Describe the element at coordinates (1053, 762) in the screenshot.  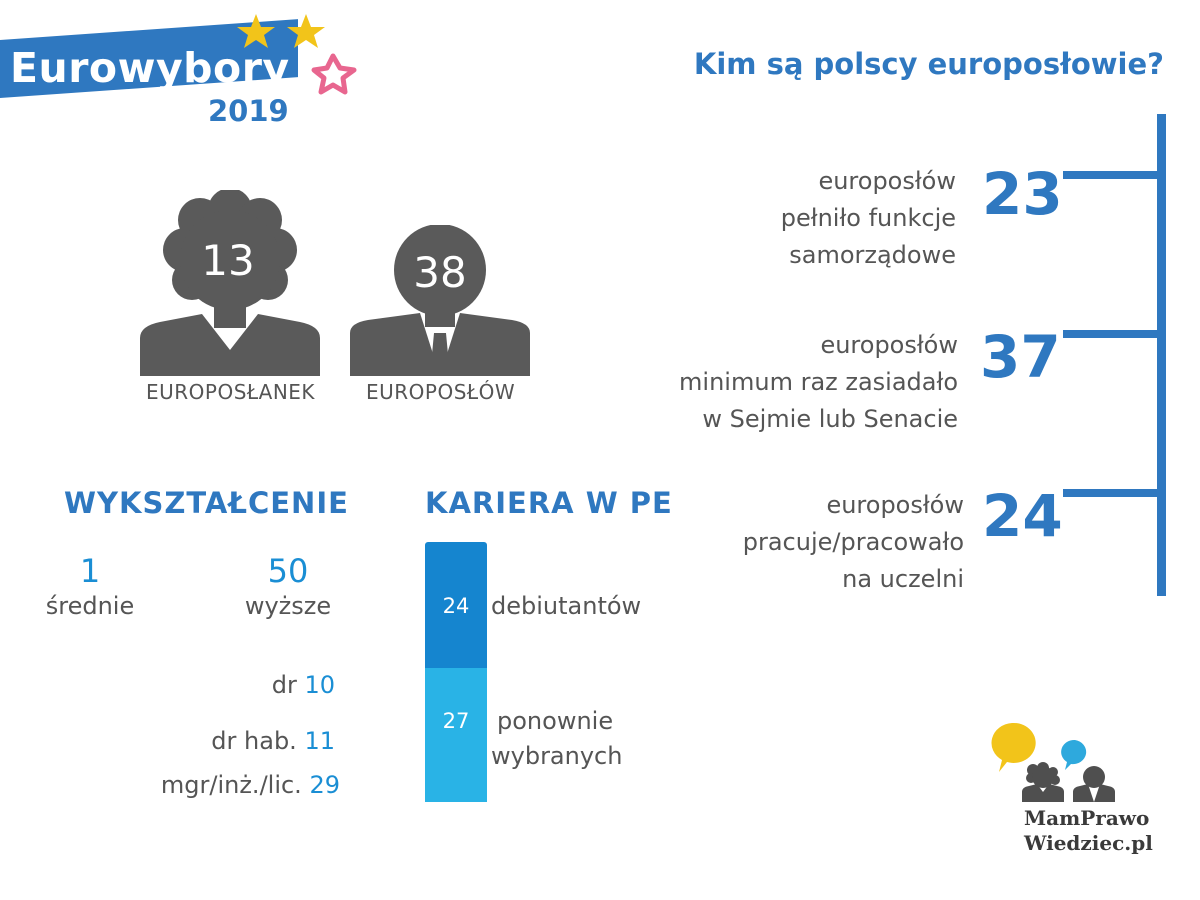
I see `mamprawowiedziec-logo-icon` at that location.